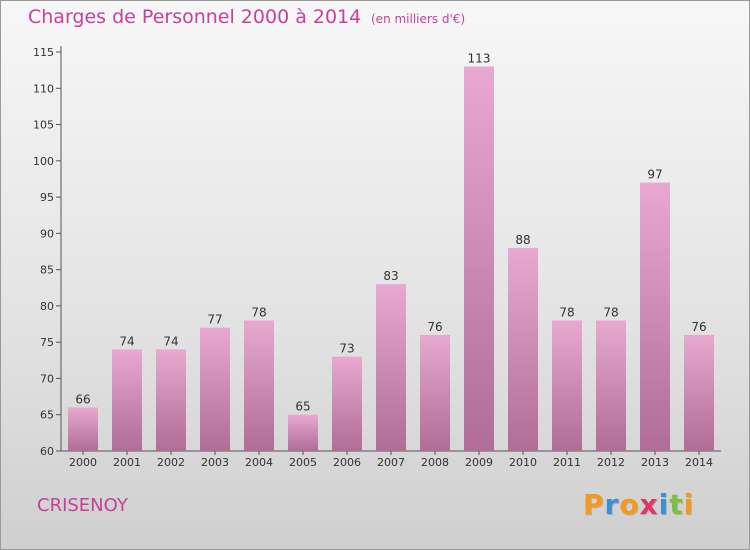  What do you see at coordinates (259, 462) in the screenshot?
I see `x-tick-label-2004: 2004` at bounding box center [259, 462].